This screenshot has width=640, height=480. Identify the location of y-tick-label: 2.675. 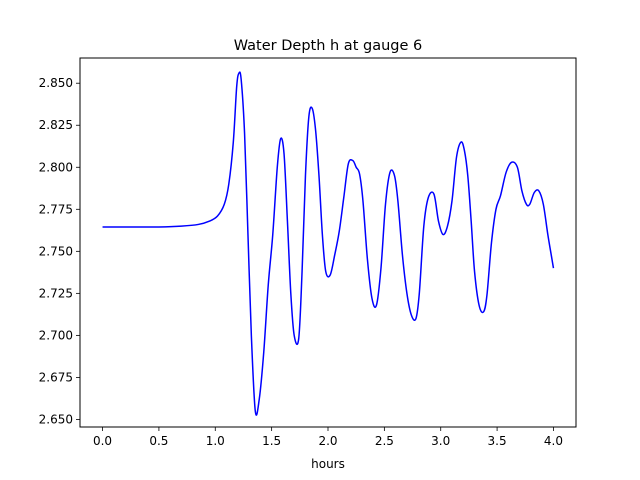
(56, 377).